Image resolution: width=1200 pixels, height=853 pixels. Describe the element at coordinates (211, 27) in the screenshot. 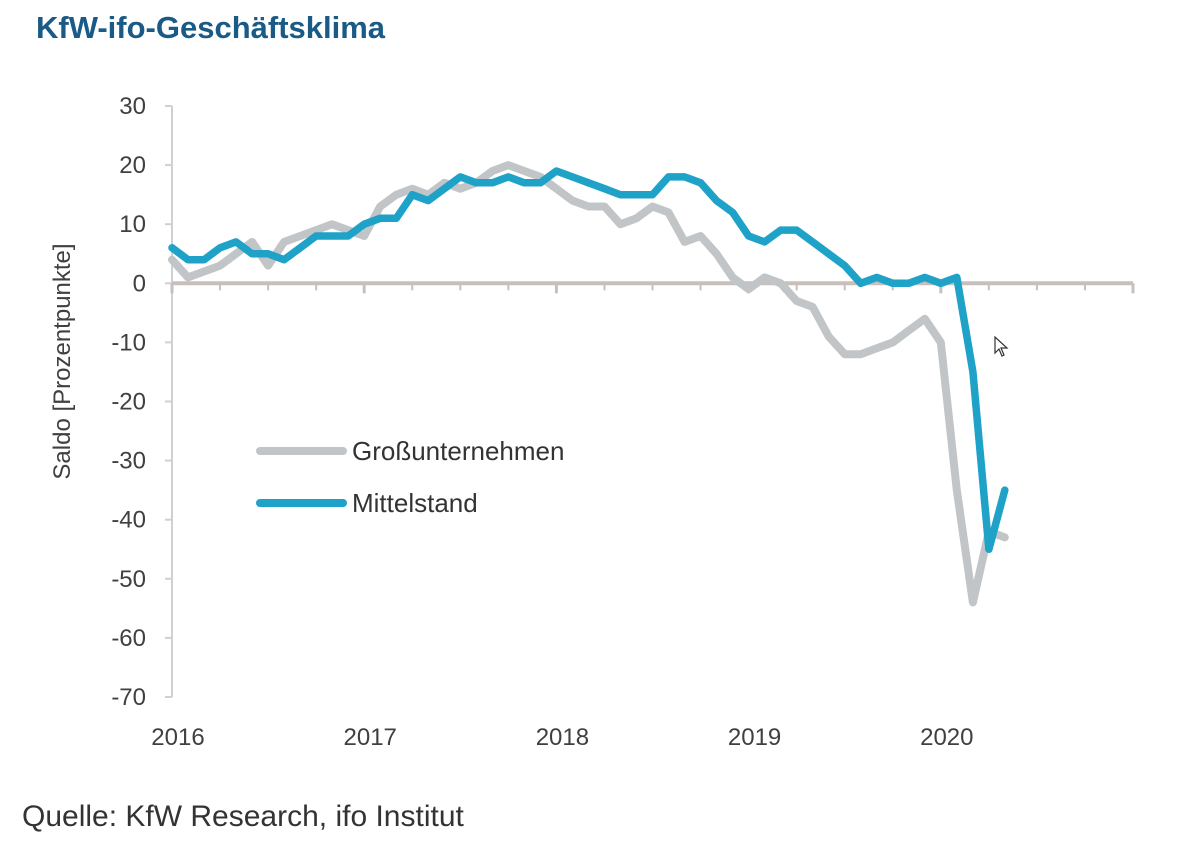

I see `chart-title: KfW-ifo-Geschäftsklima` at that location.